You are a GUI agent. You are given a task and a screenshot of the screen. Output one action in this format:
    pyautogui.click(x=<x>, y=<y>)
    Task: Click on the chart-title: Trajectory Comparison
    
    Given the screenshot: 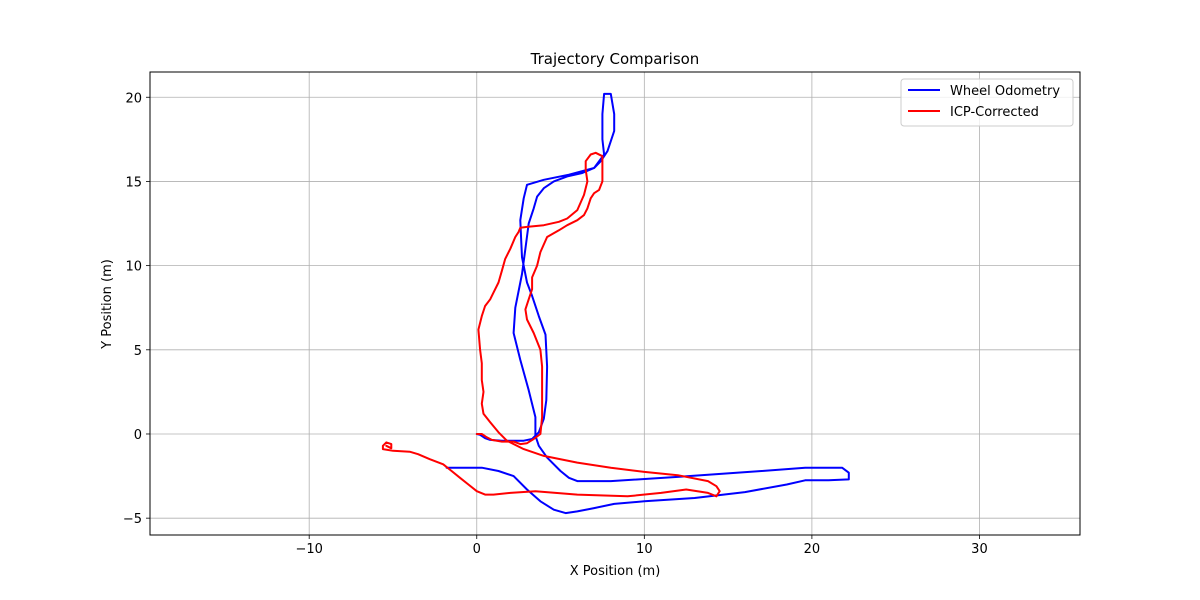 What is the action you would take?
    pyautogui.click(x=615, y=59)
    